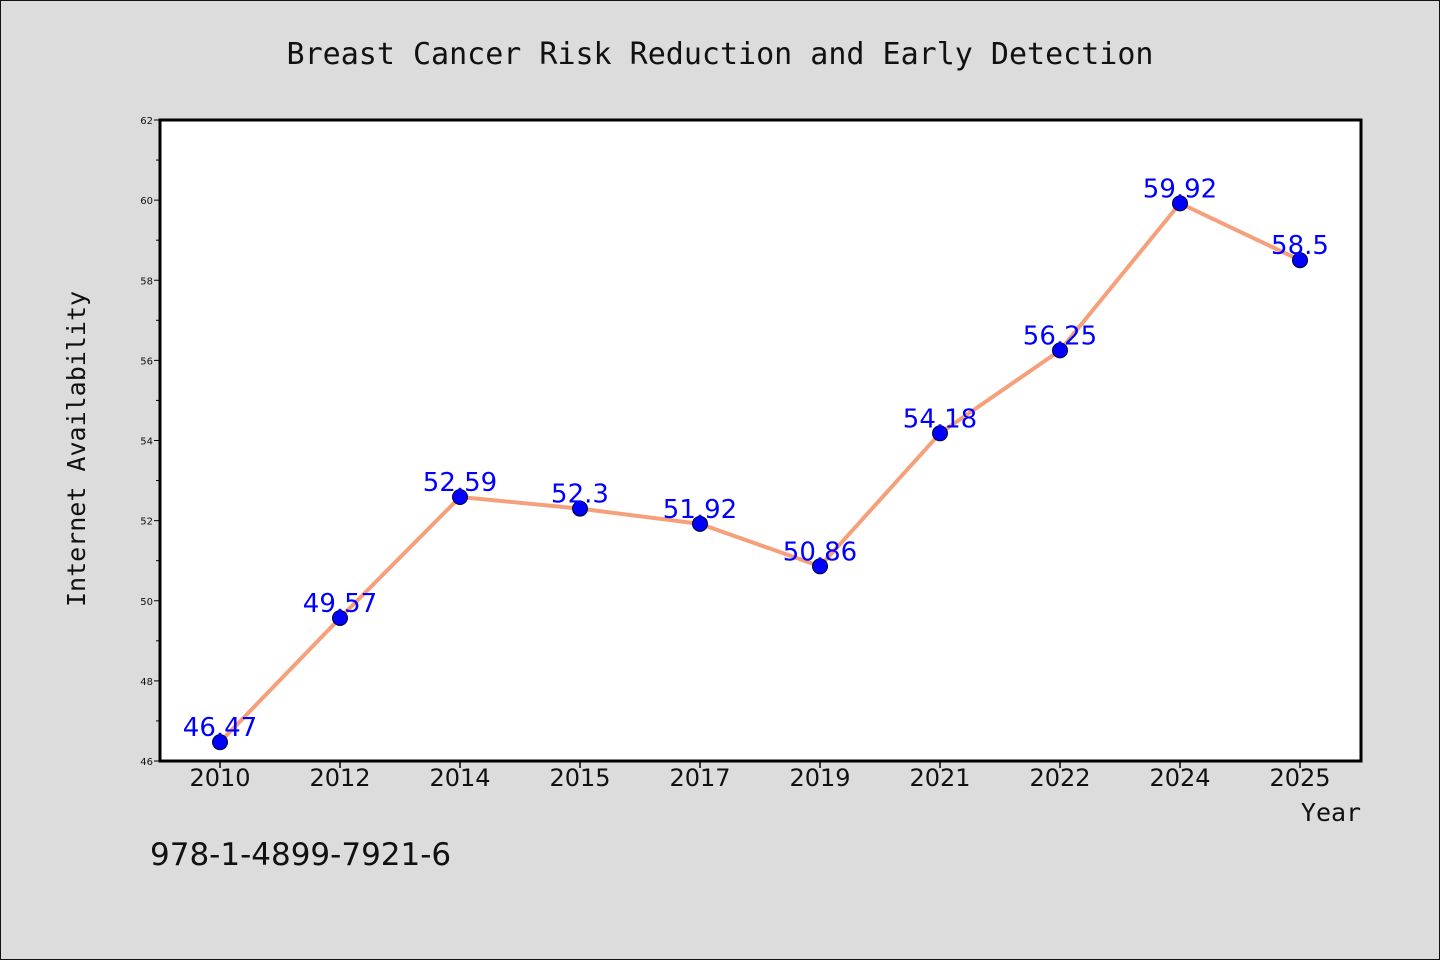  I want to click on data-label: 50.86, so click(820, 552).